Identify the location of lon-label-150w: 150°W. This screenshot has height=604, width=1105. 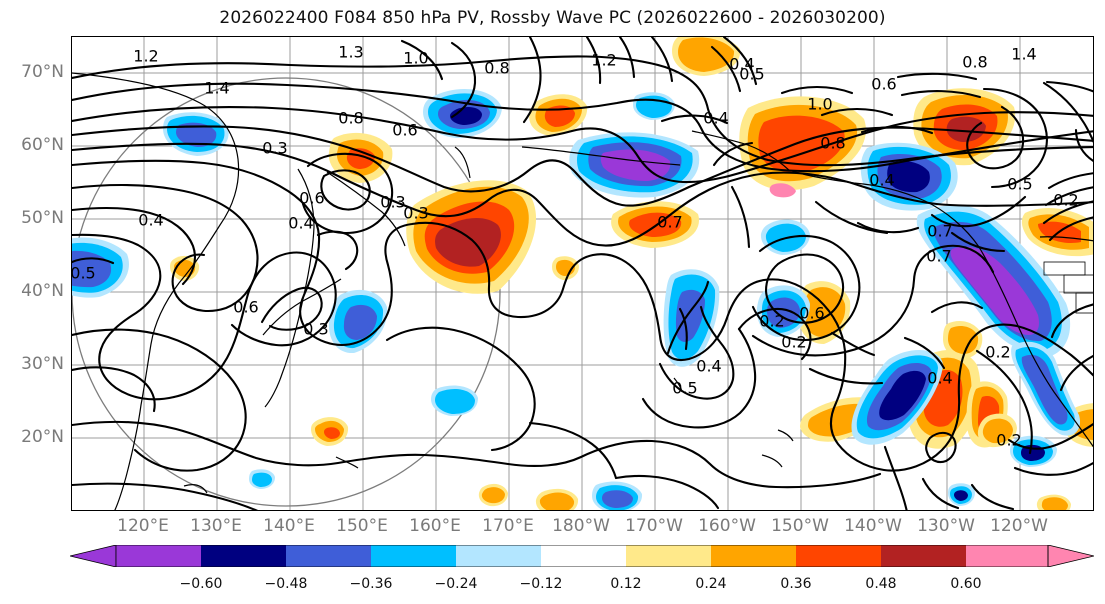
(800, 526).